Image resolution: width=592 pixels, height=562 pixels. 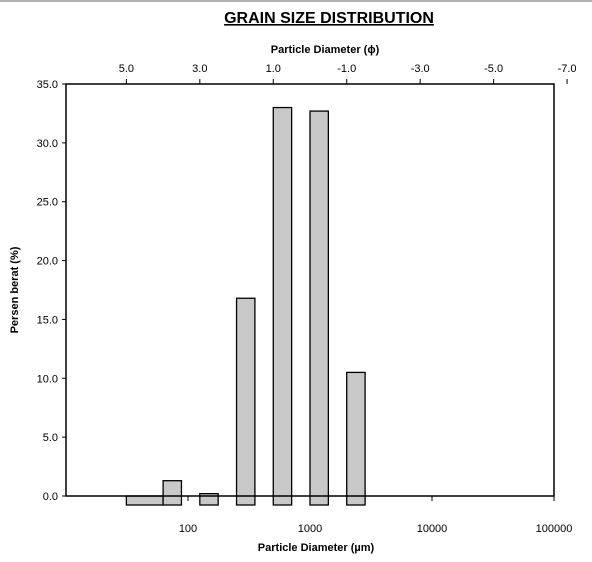 What do you see at coordinates (310, 529) in the screenshot?
I see `x-bottom-tick-label: 1000` at bounding box center [310, 529].